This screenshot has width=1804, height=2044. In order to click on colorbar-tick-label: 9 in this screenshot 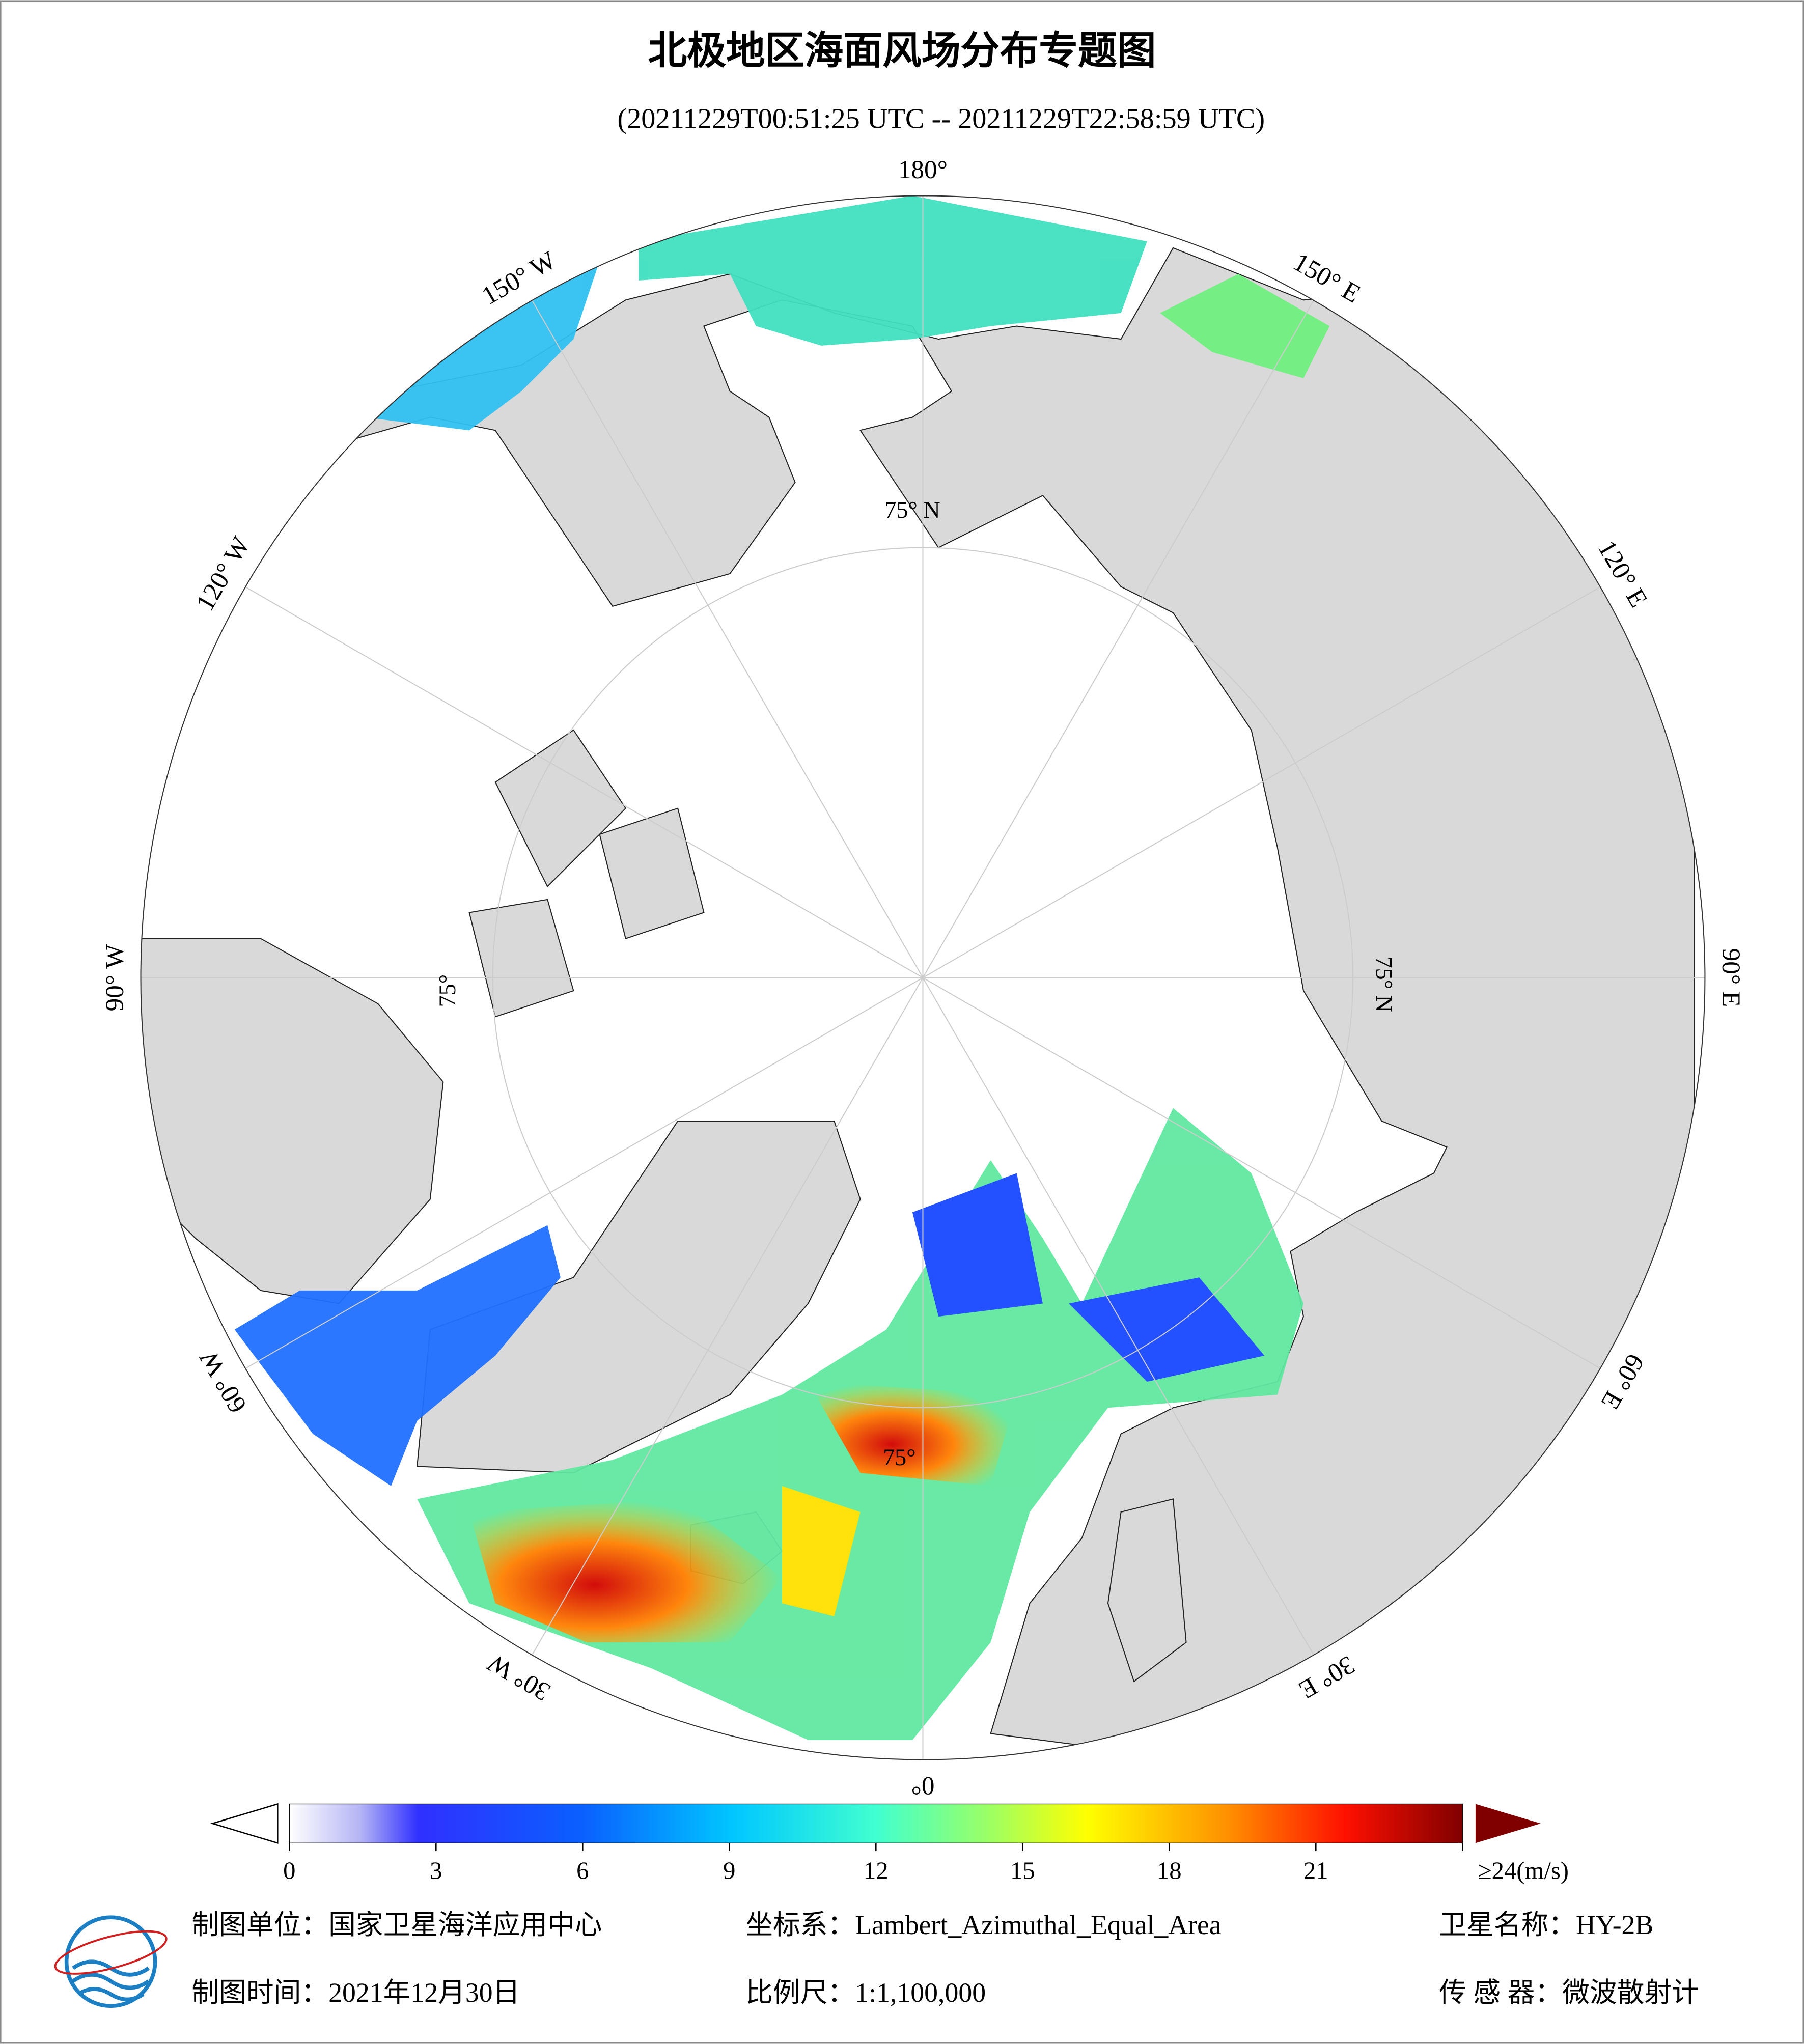, I will do `click(729, 1870)`.